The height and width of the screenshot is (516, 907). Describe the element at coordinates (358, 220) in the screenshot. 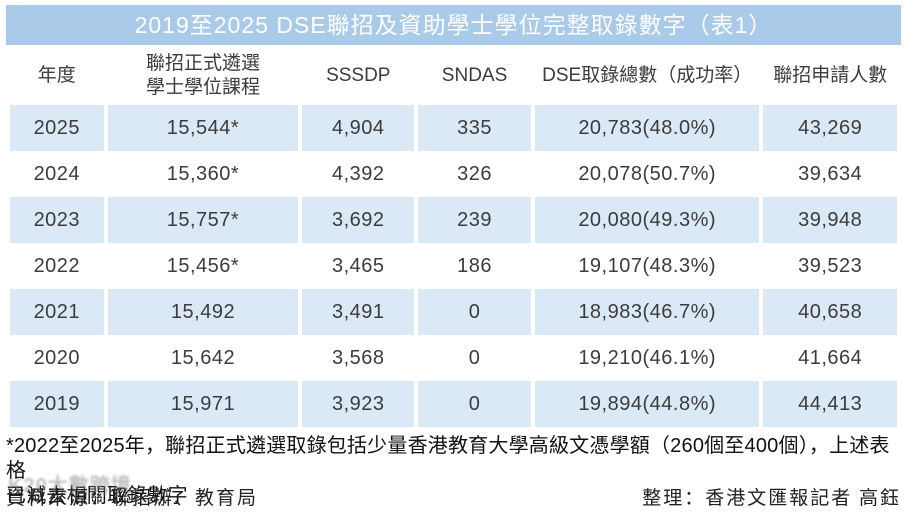

I see `cell-sssdp: 3,692` at that location.